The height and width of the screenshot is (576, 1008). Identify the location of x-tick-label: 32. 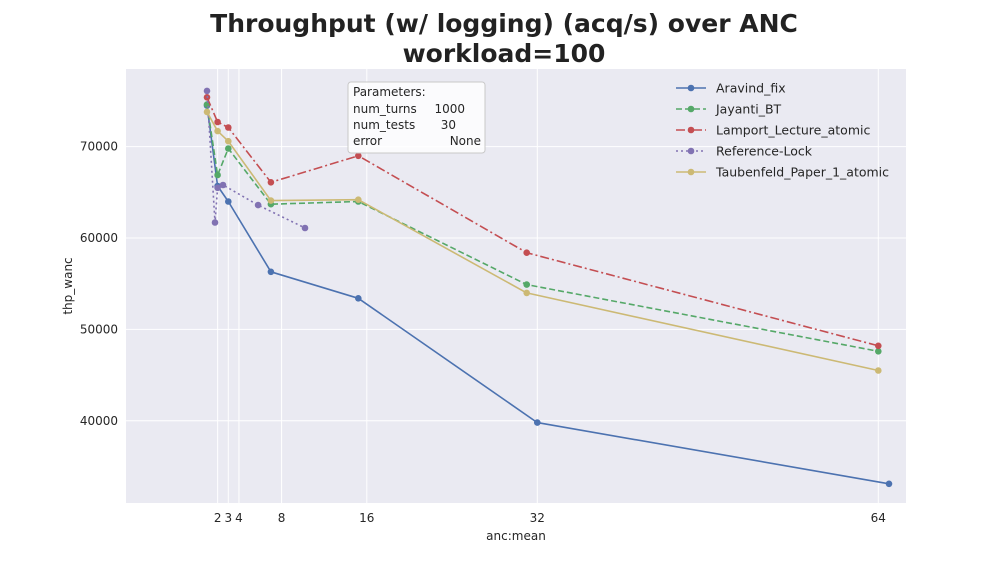
(537, 518).